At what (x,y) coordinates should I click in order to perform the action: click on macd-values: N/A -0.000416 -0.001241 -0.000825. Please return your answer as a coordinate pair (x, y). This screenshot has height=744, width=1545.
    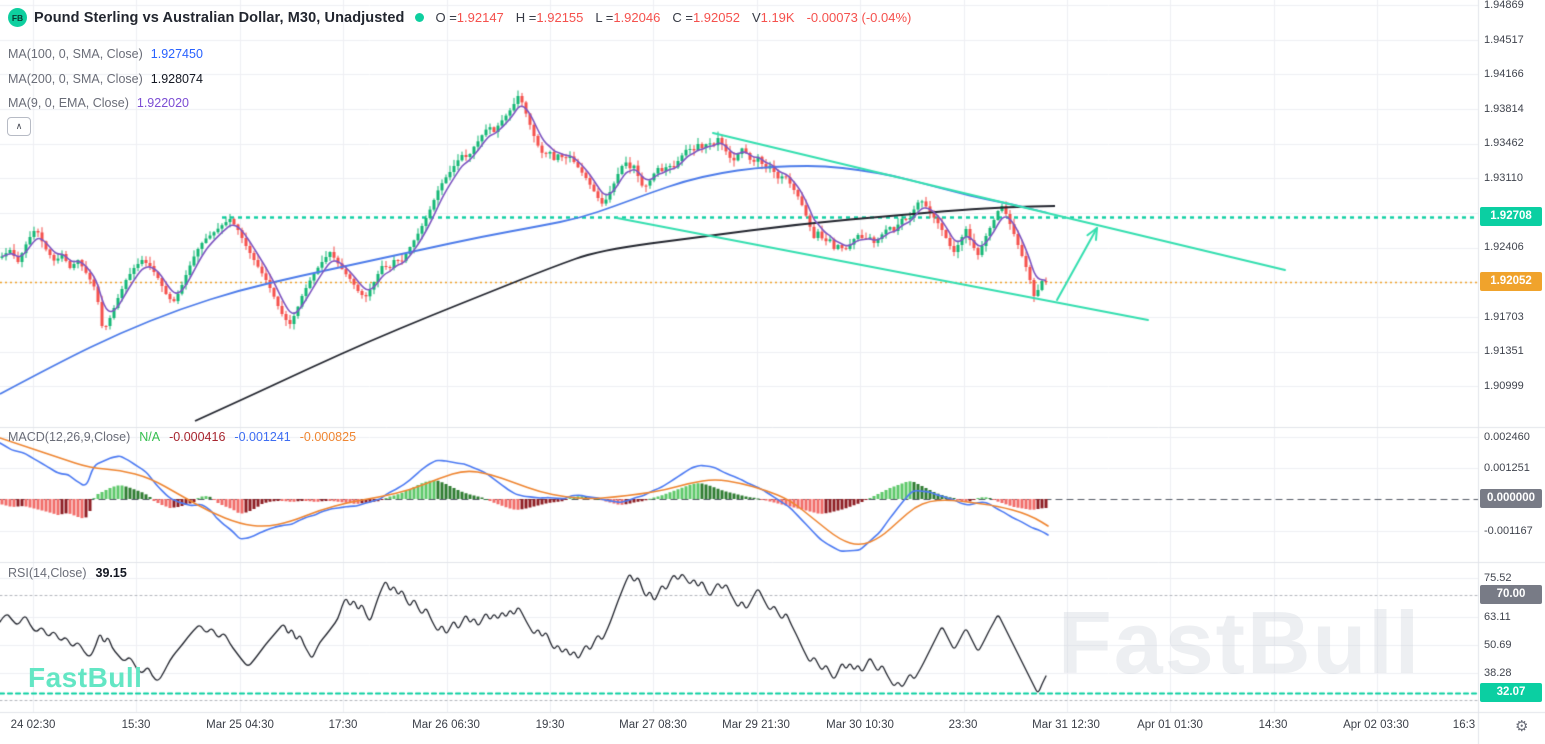
    Looking at the image, I should click on (247, 437).